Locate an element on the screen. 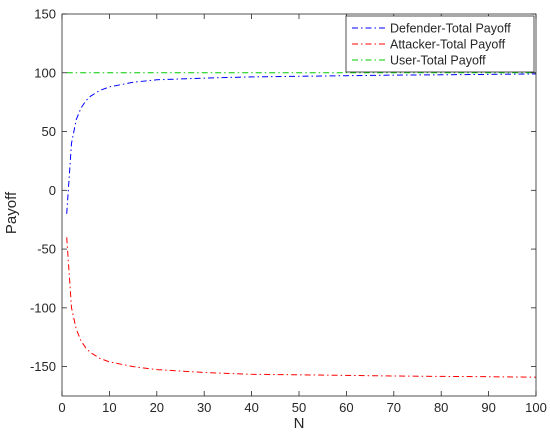 The height and width of the screenshot is (438, 550). legend-label-2: Attacker-Total Payoff is located at coordinates (448, 45).